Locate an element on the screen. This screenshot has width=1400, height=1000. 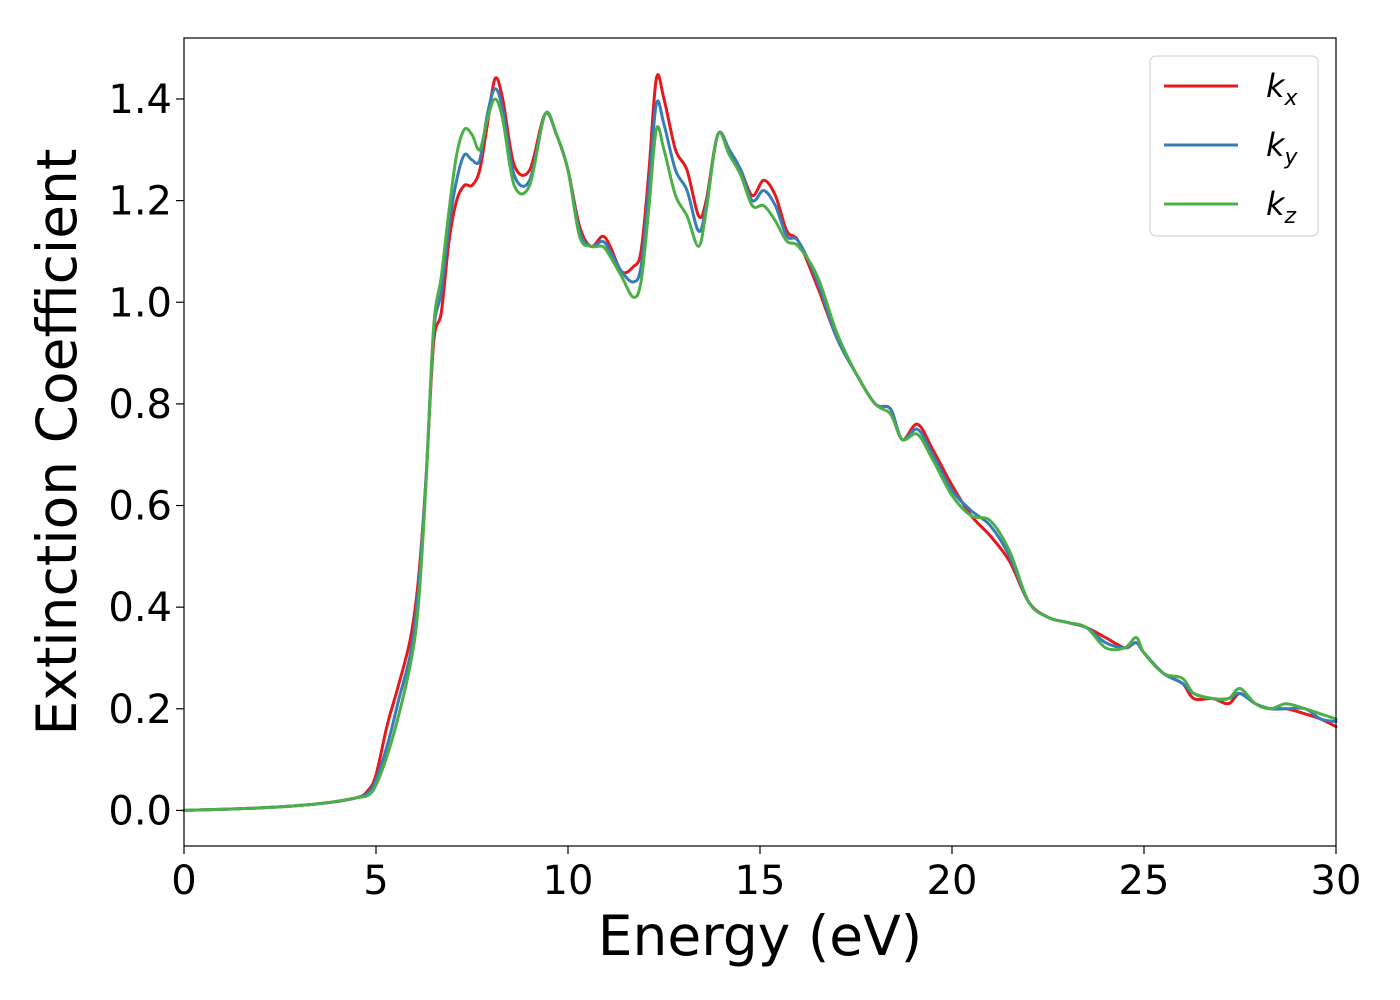
y-tick-label: 1.2 is located at coordinates (140, 202).